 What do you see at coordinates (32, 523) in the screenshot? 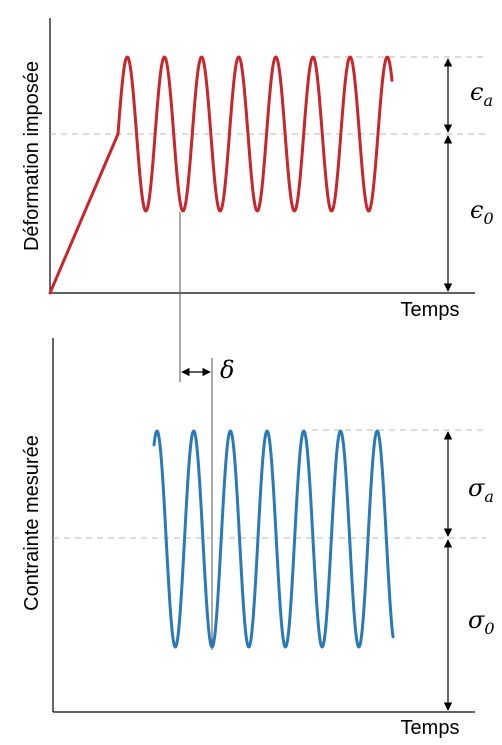
I see `bottom-y-axis-label: Contrainte mesurée` at bounding box center [32, 523].